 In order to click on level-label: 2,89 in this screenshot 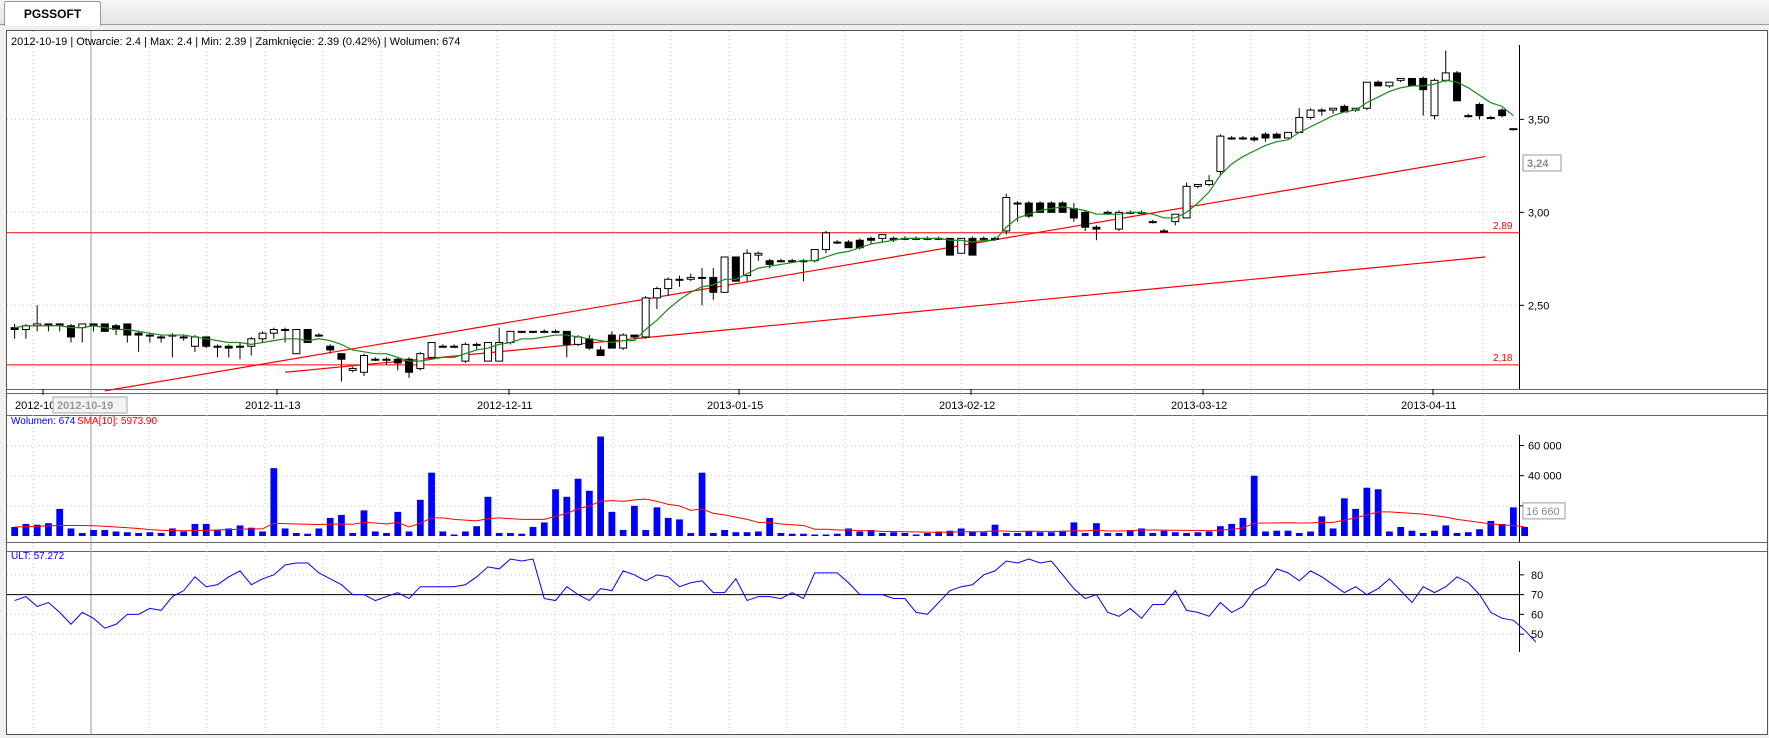, I will do `click(1503, 226)`.